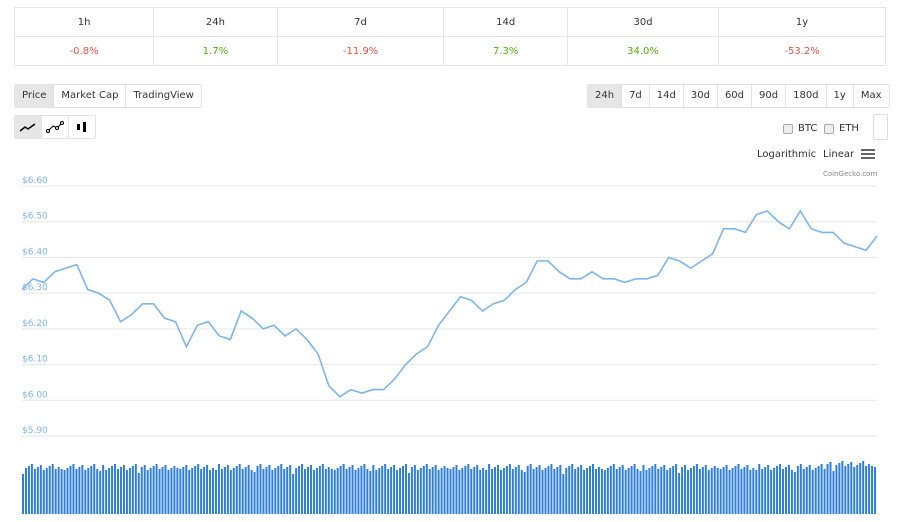  Describe the element at coordinates (800, 128) in the screenshot. I see `compare-btc: BTC` at that location.